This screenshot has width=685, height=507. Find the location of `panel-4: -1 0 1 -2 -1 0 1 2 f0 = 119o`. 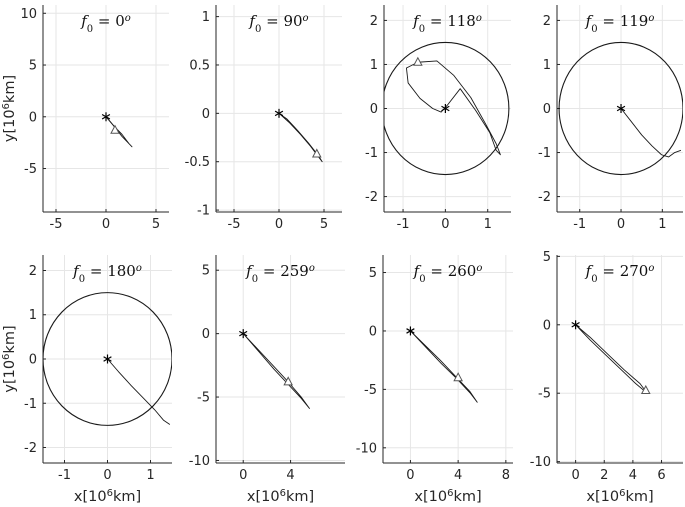

panel-4: -1 0 1 -2 -1 0 1 2 f0 = 119o is located at coordinates (610, 118).